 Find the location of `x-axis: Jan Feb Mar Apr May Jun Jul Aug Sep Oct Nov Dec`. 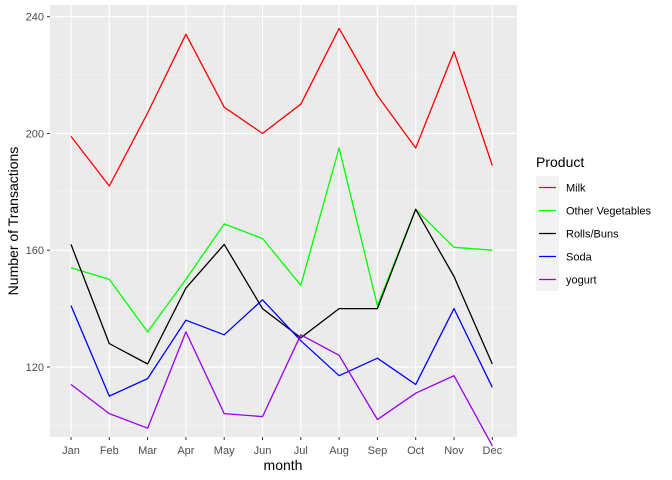

x-axis: Jan Feb Mar Apr May Jun Jul Aug Sep Oct Nov Dec is located at coordinates (282, 447).